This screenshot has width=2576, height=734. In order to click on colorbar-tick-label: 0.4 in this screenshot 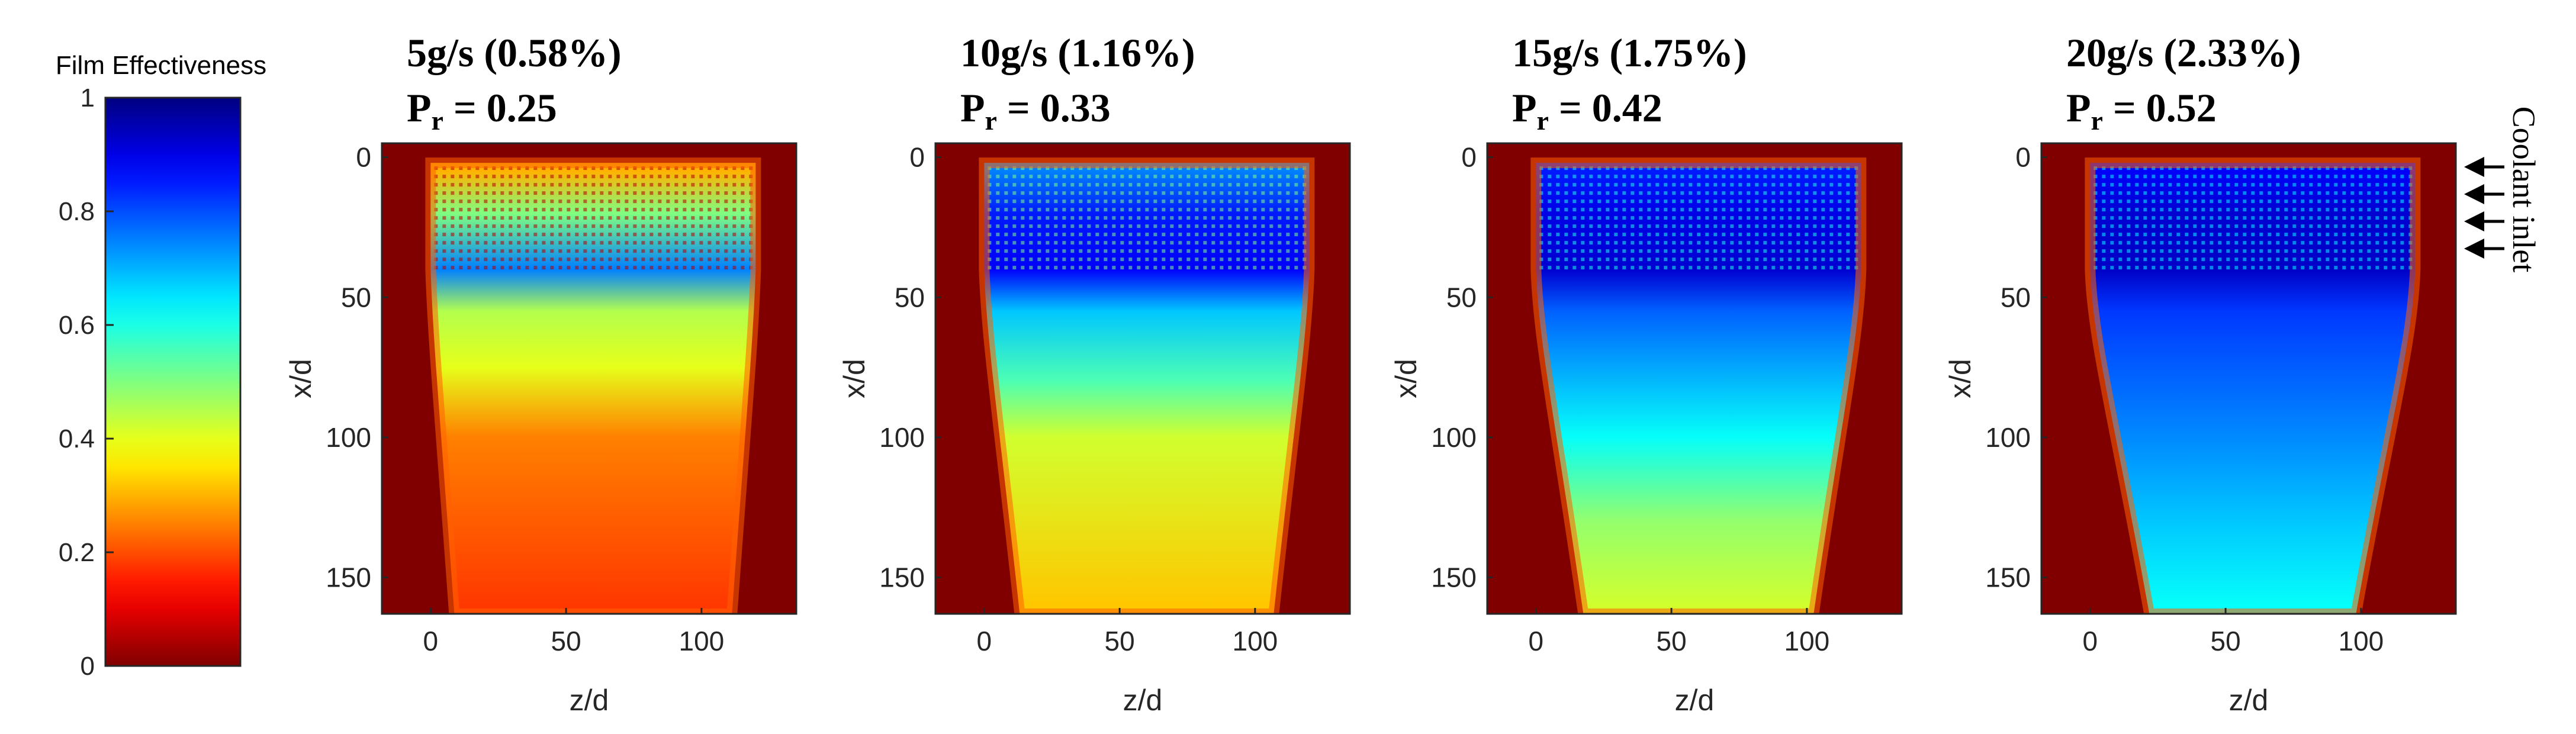, I will do `click(77, 438)`.